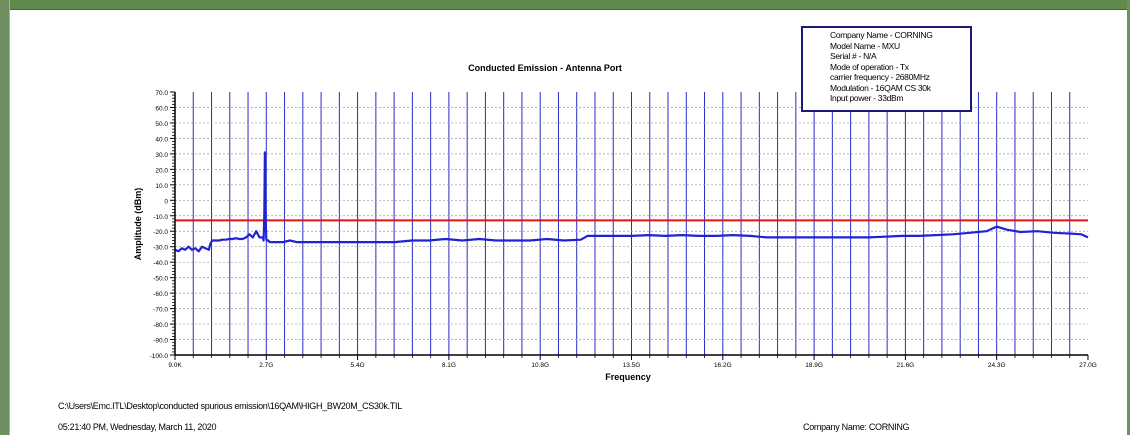 Image resolution: width=1130 pixels, height=435 pixels. Describe the element at coordinates (814, 365) in the screenshot. I see `x-tick-label: 18.9G` at that location.